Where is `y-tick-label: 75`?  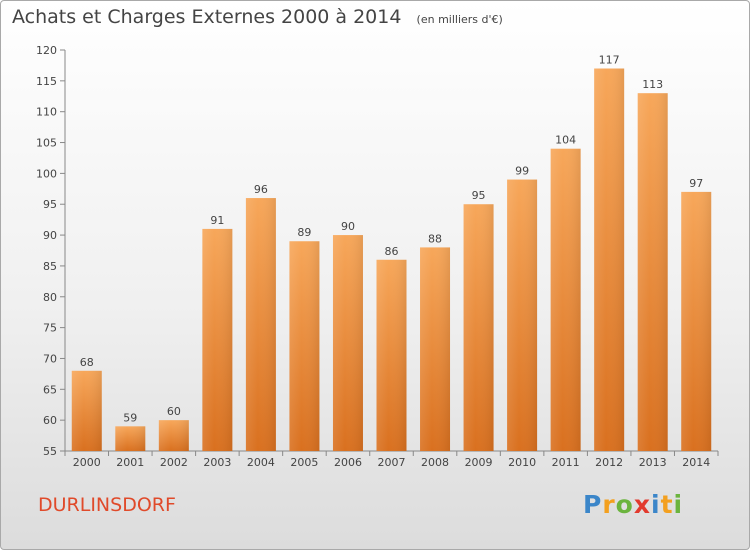 y-tick-label: 75 is located at coordinates (50, 328).